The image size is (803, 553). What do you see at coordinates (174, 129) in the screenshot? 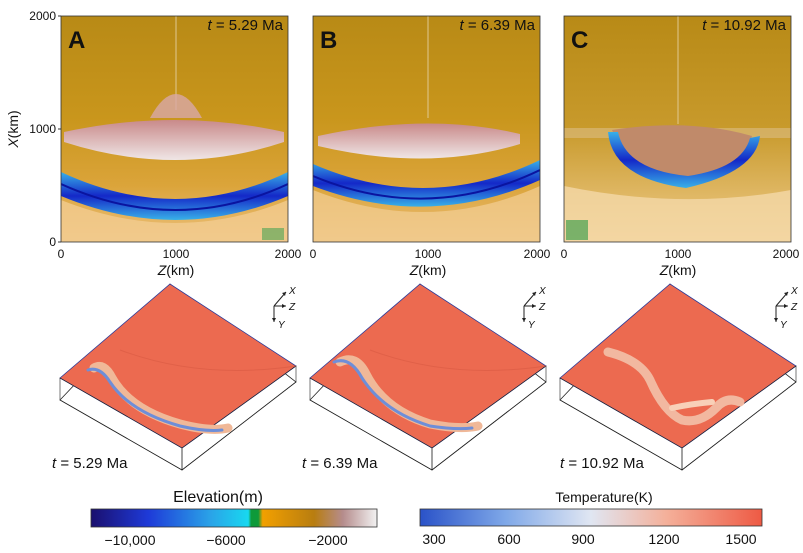
I see `panel-a-map: A t = 5.29 Ma` at bounding box center [174, 129].